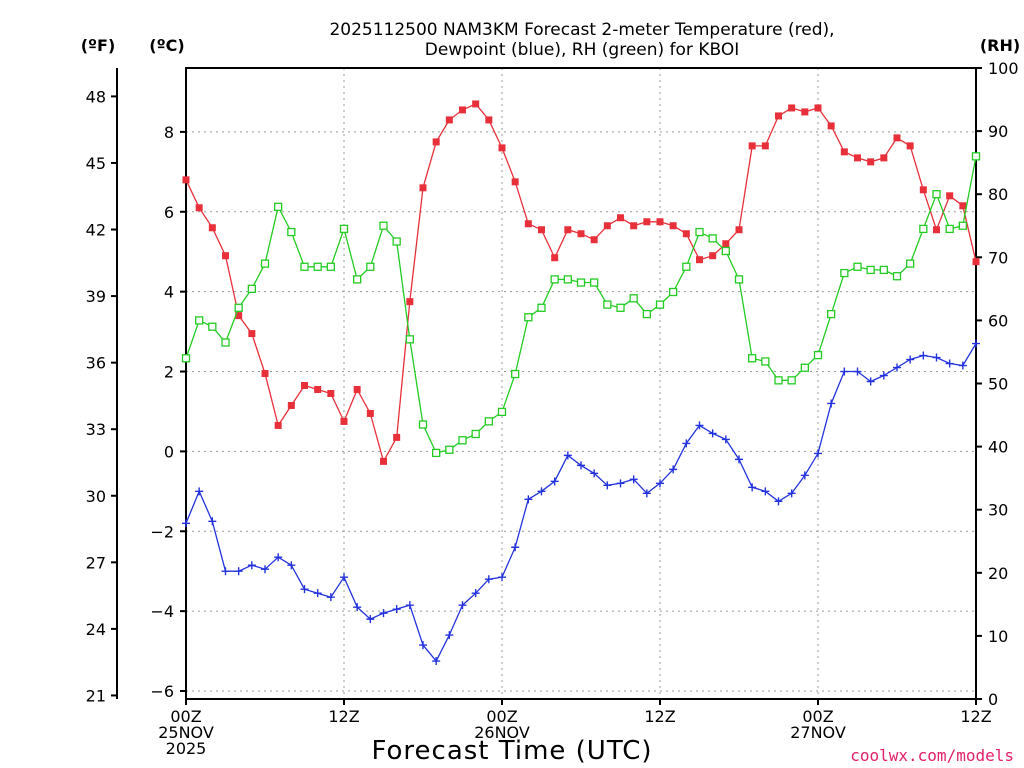 This screenshot has width=1024, height=768. What do you see at coordinates (186, 732) in the screenshot?
I see `x-tick-label: 25NOV` at bounding box center [186, 732].